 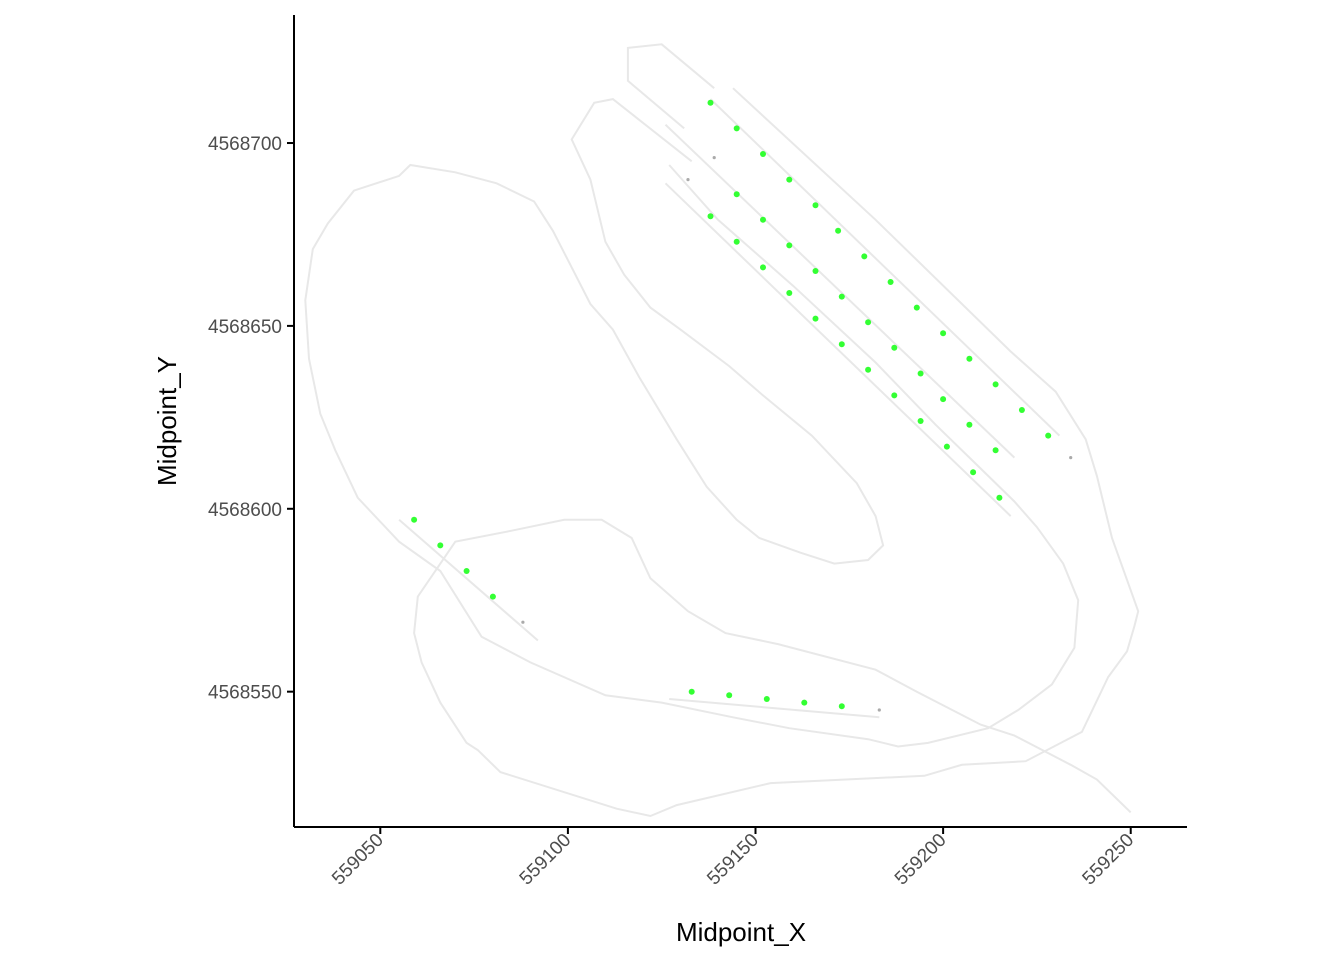 What do you see at coordinates (245, 144) in the screenshot?
I see `y-tick-label: 4568700` at bounding box center [245, 144].